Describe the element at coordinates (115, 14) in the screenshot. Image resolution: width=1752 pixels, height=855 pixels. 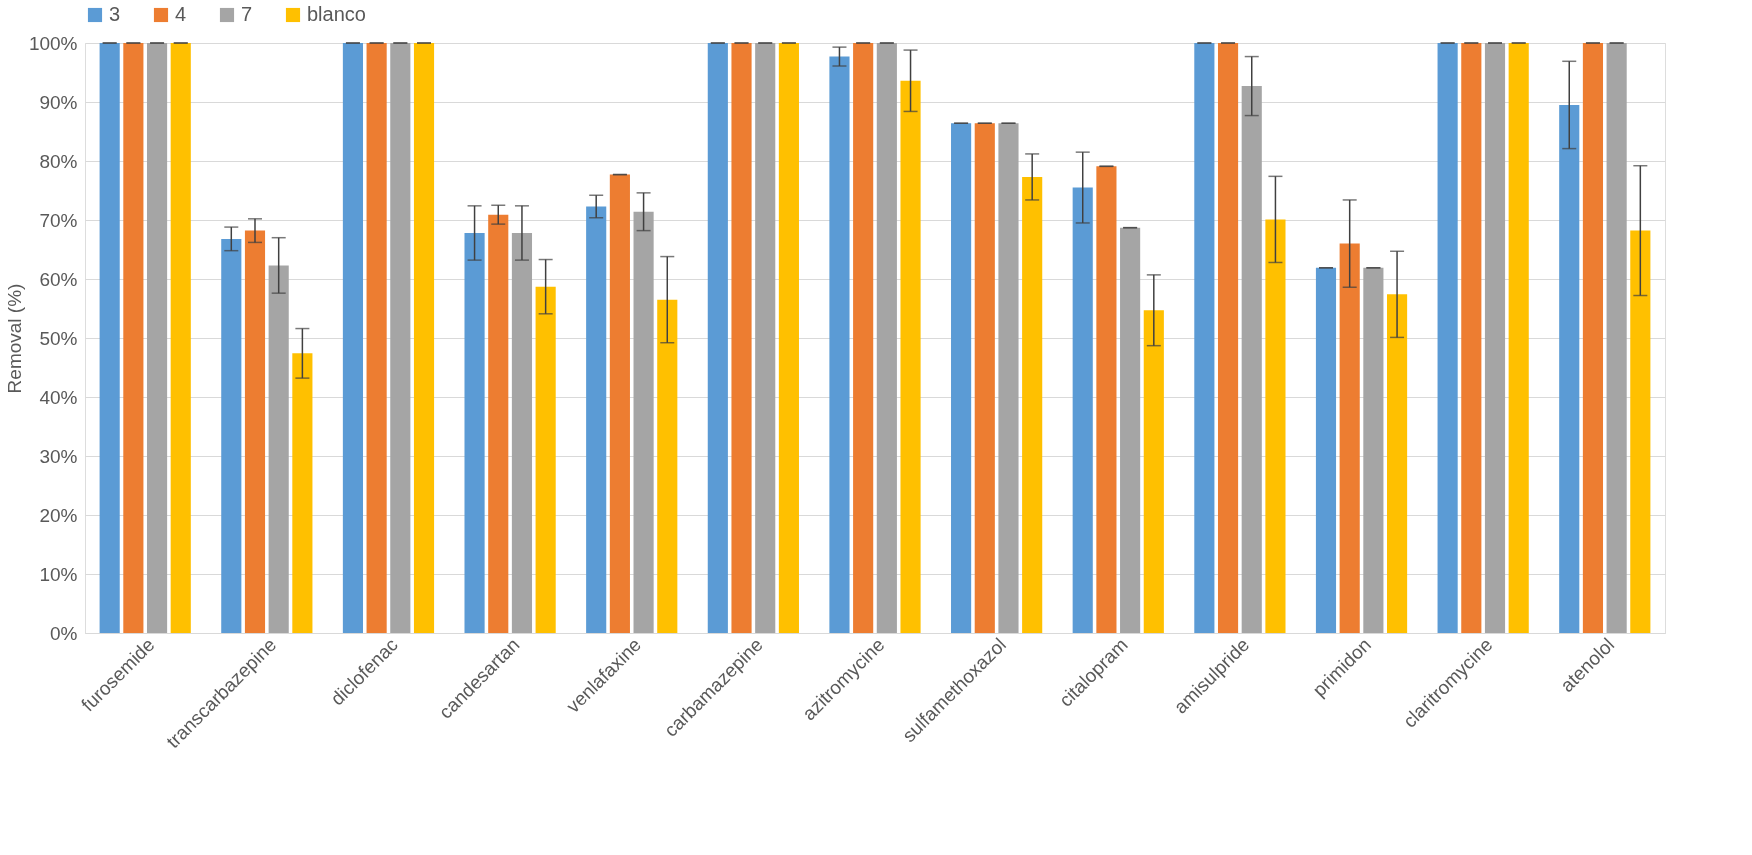
I see `legend-label: 3` at that location.